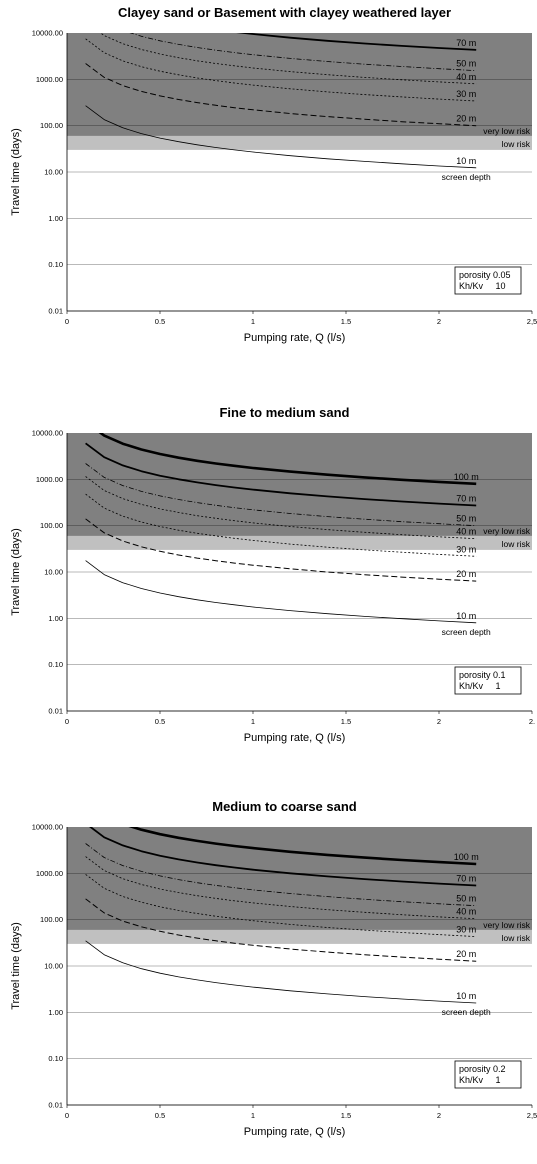 The image size is (537, 1164). Describe the element at coordinates (482, 675) in the screenshot. I see `porosity-label: porosity 0.1` at that location.